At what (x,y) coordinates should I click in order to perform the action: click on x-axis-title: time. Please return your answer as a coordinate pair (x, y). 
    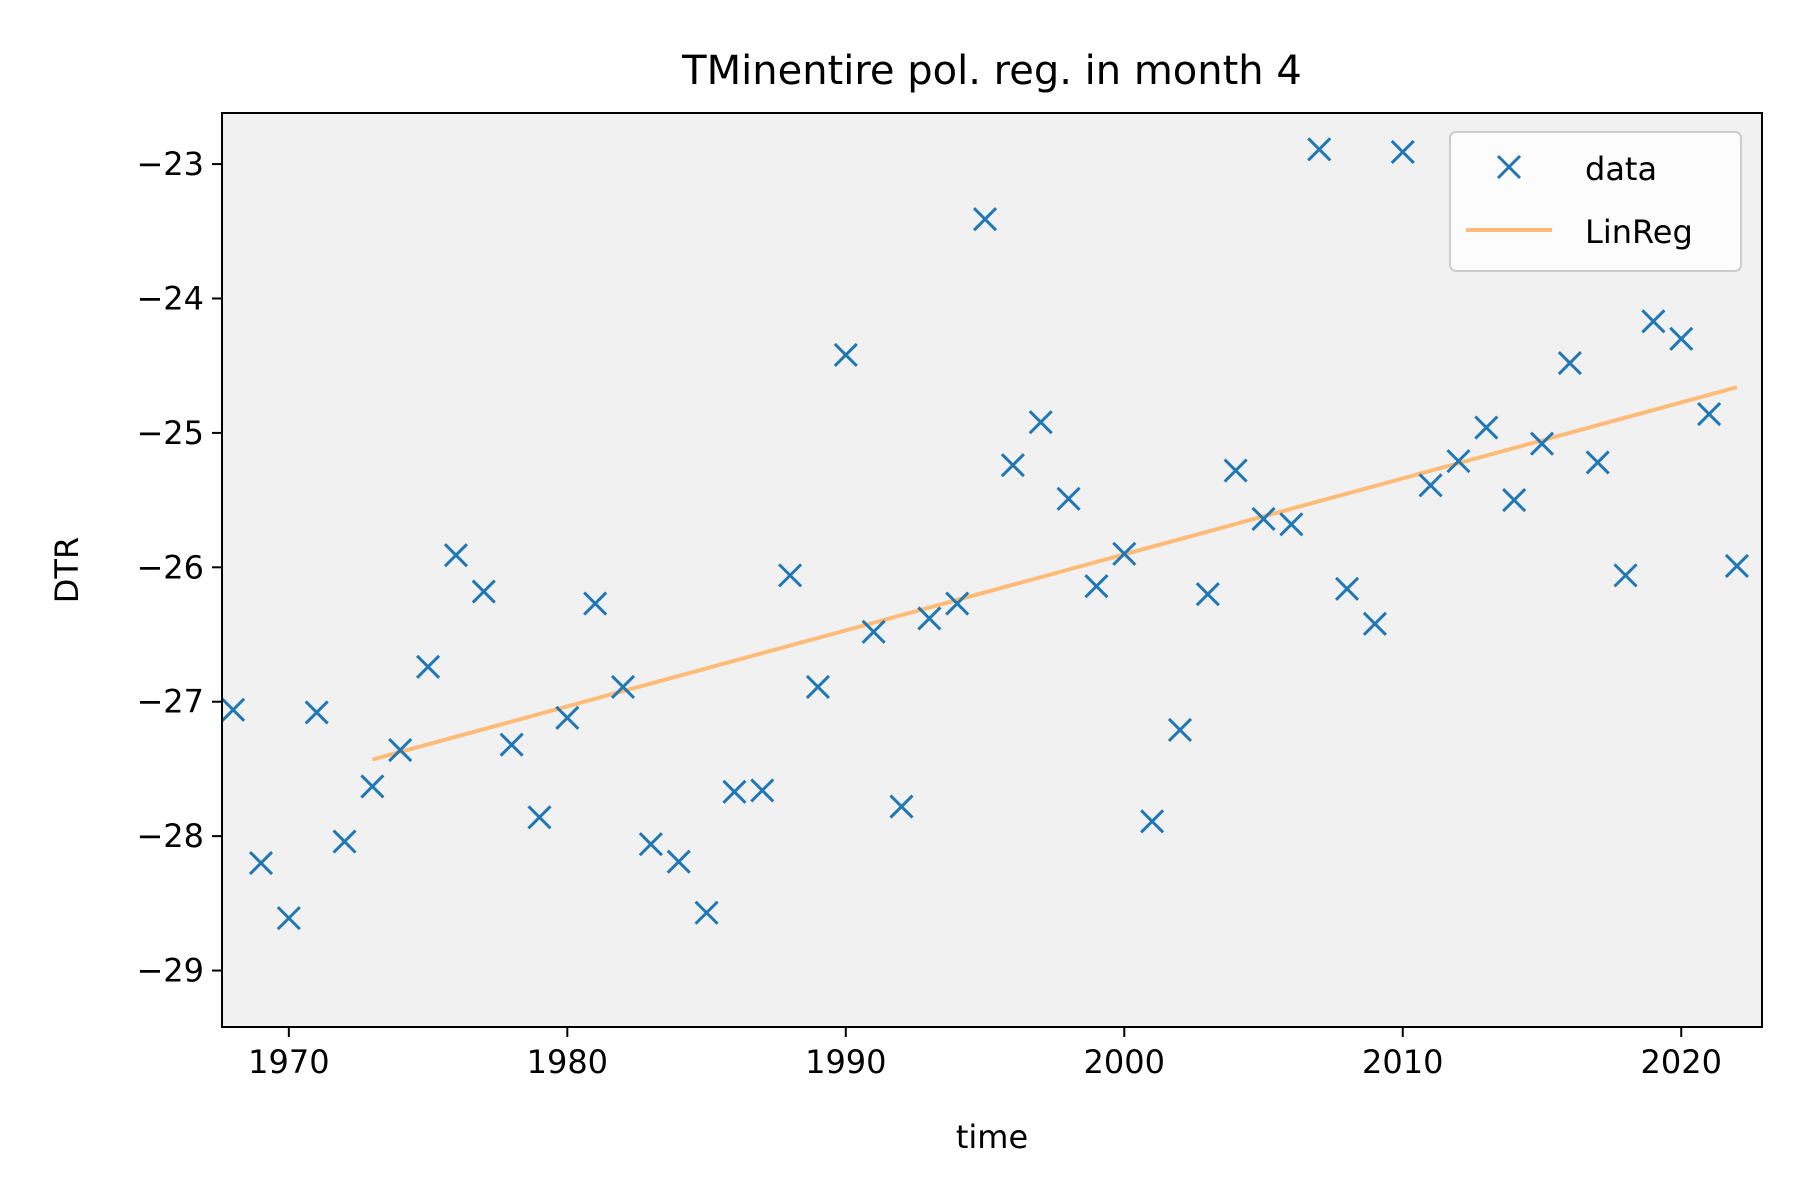
    Looking at the image, I should click on (992, 1137).